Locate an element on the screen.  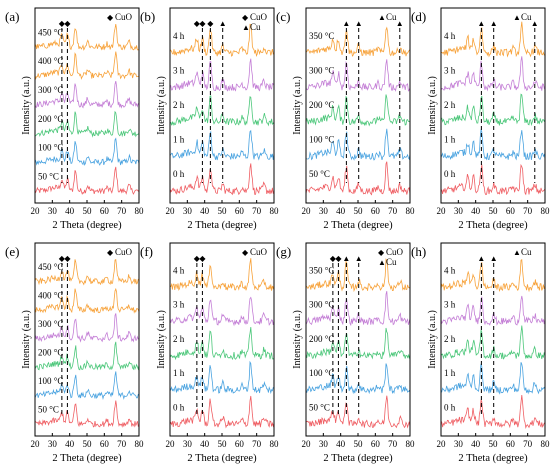
trace-label: 100 °C is located at coordinates (321, 373).